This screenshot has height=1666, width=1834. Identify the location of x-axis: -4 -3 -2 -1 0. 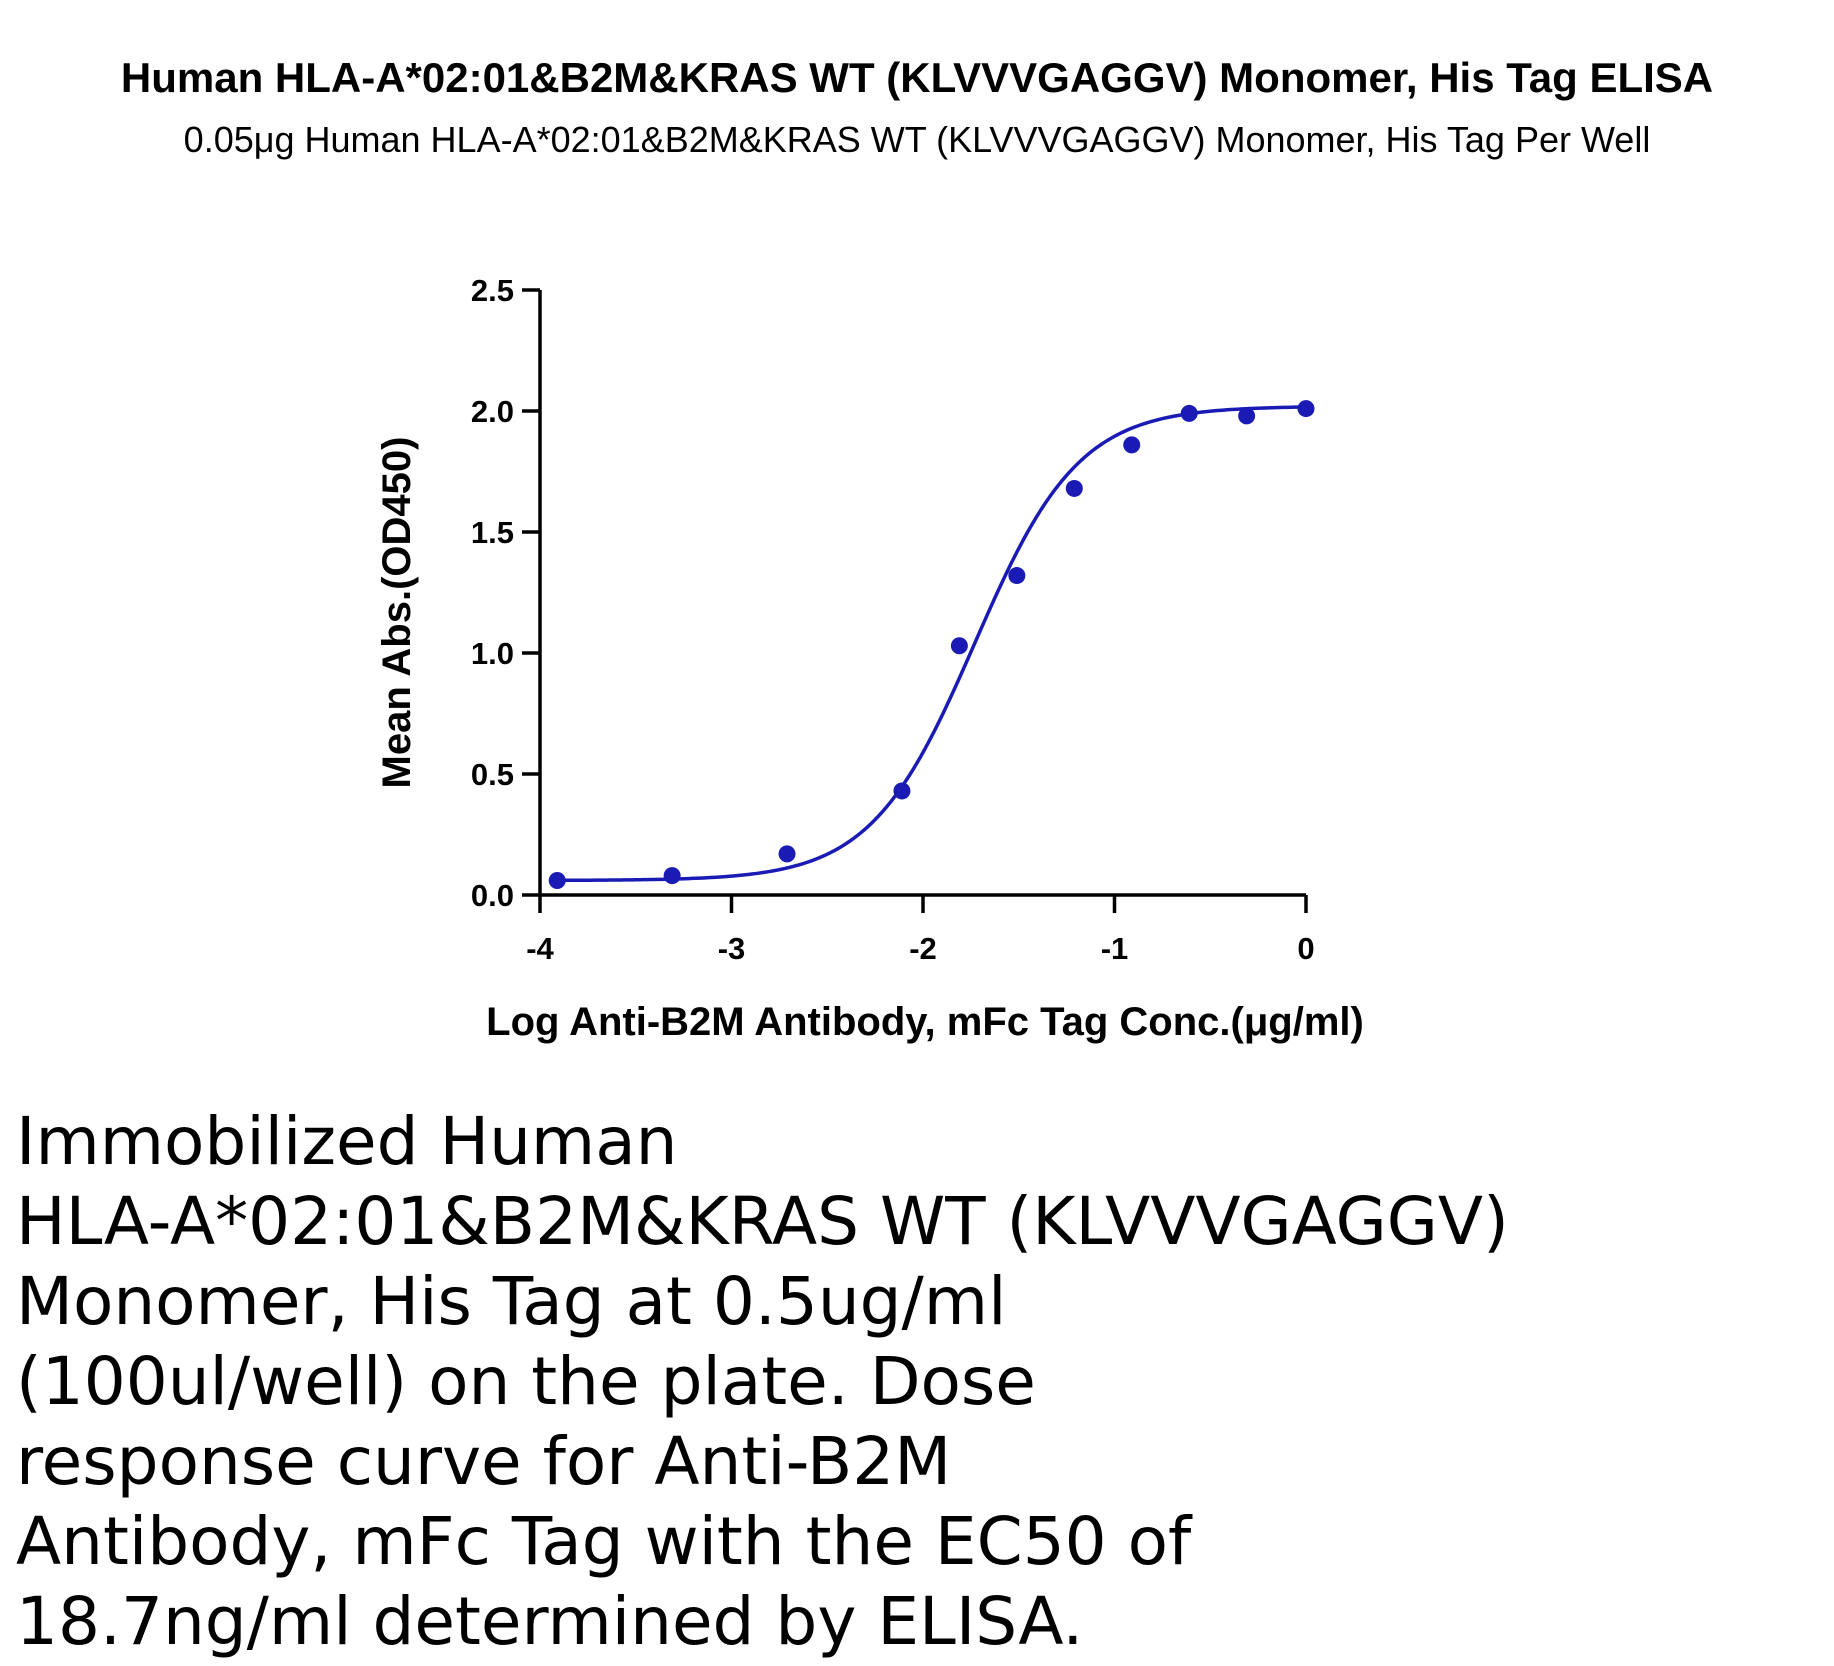
(920, 929).